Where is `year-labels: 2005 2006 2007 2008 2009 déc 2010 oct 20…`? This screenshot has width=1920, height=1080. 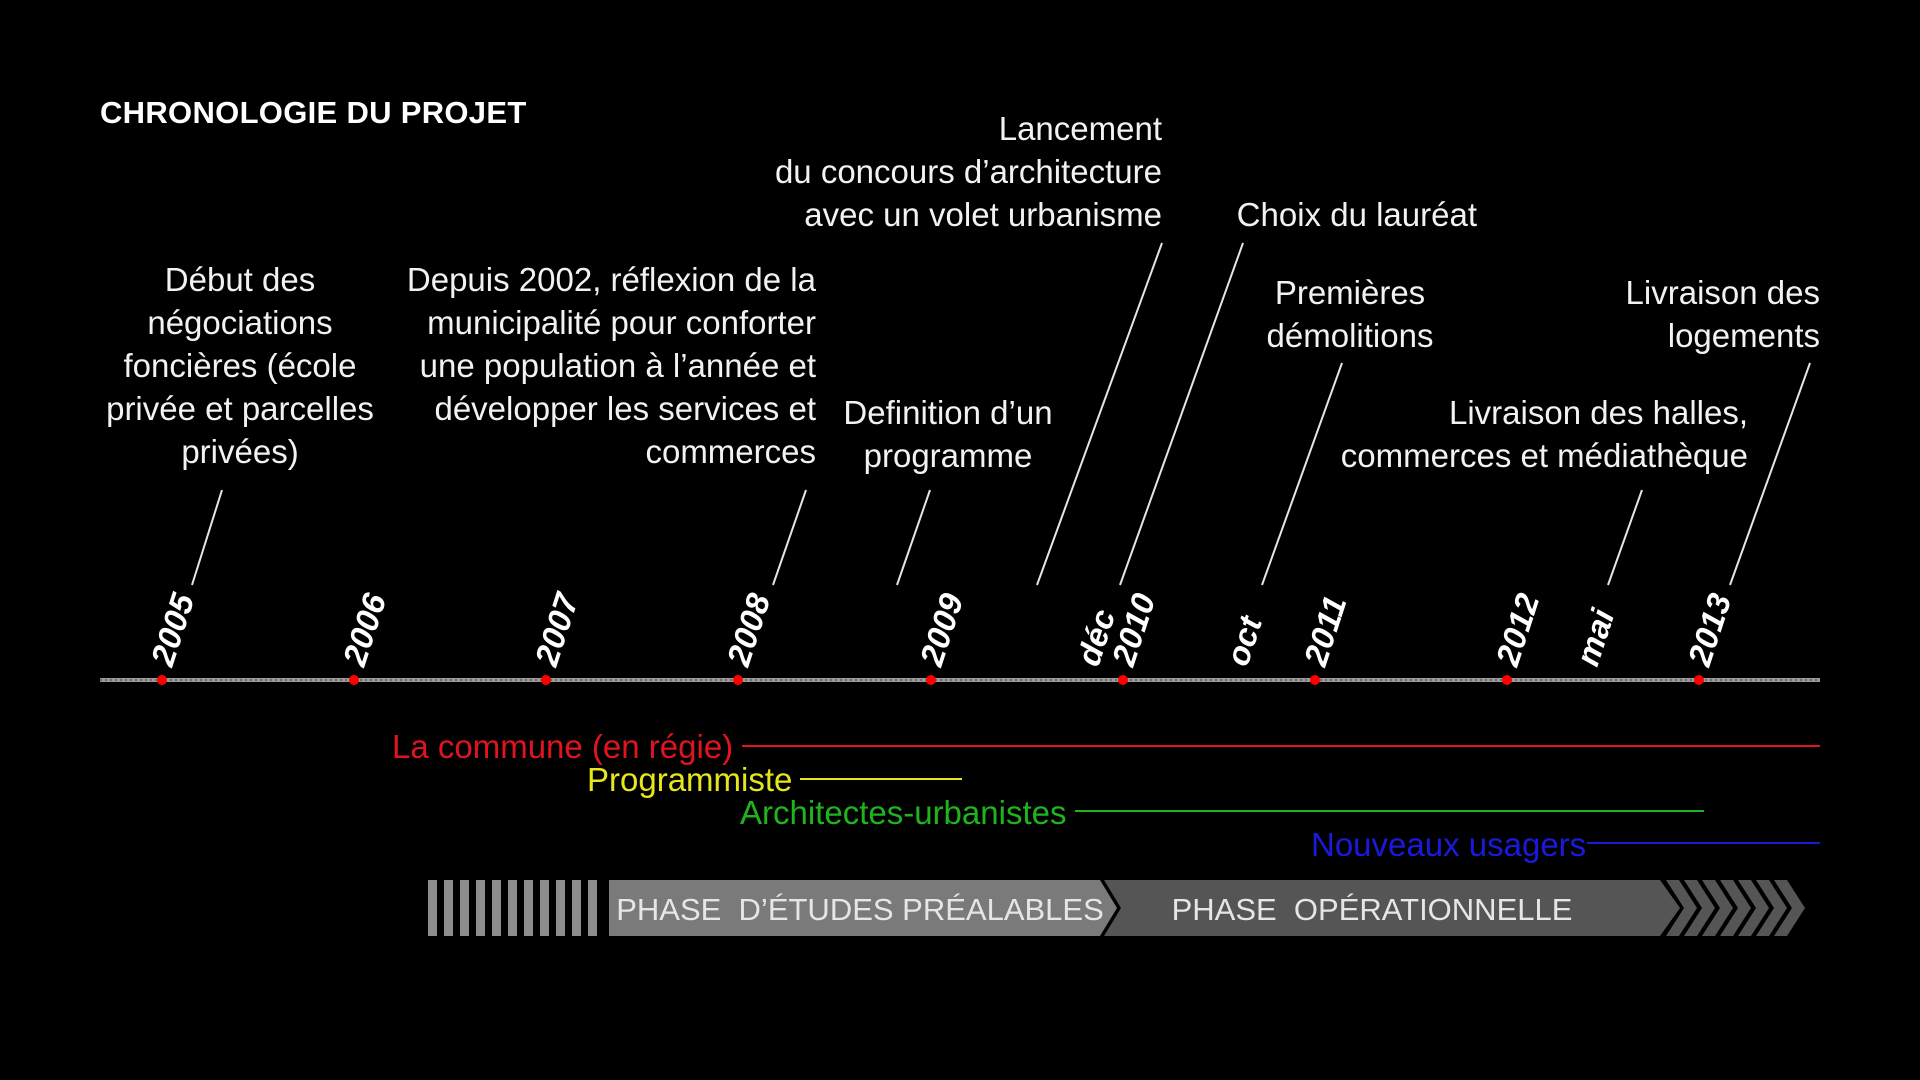
year-labels: 2005 2006 2007 2008 2009 déc 2010 oct 20… is located at coordinates (940, 629).